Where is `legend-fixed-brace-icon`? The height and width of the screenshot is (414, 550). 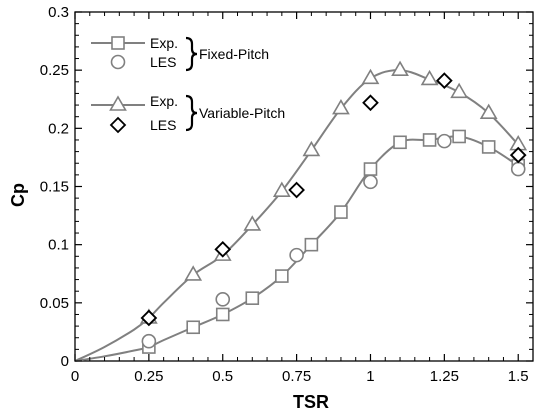
legend-fixed-brace-icon is located at coordinates (191, 54).